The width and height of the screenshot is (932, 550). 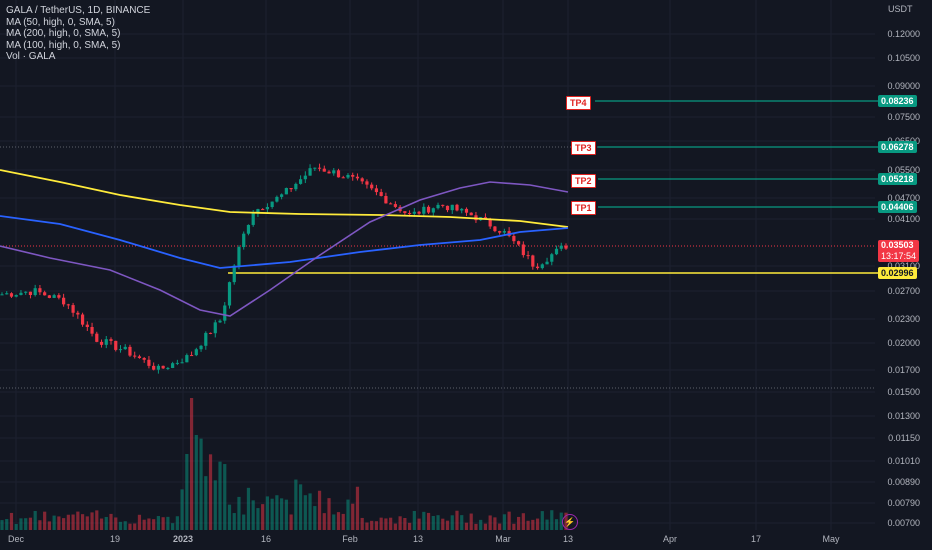 What do you see at coordinates (903, 86) in the screenshot?
I see `price-tick-label: 0.09000` at bounding box center [903, 86].